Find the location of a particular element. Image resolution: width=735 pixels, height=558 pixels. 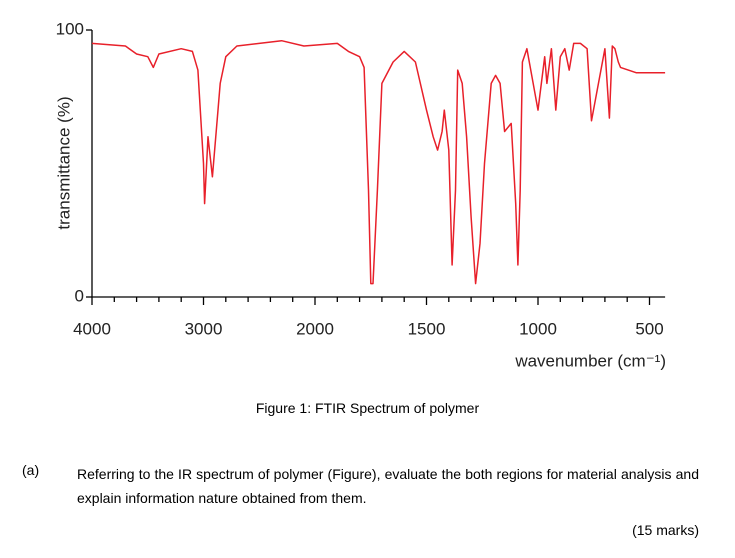

y-tick-label: 0 is located at coordinates (79, 295).